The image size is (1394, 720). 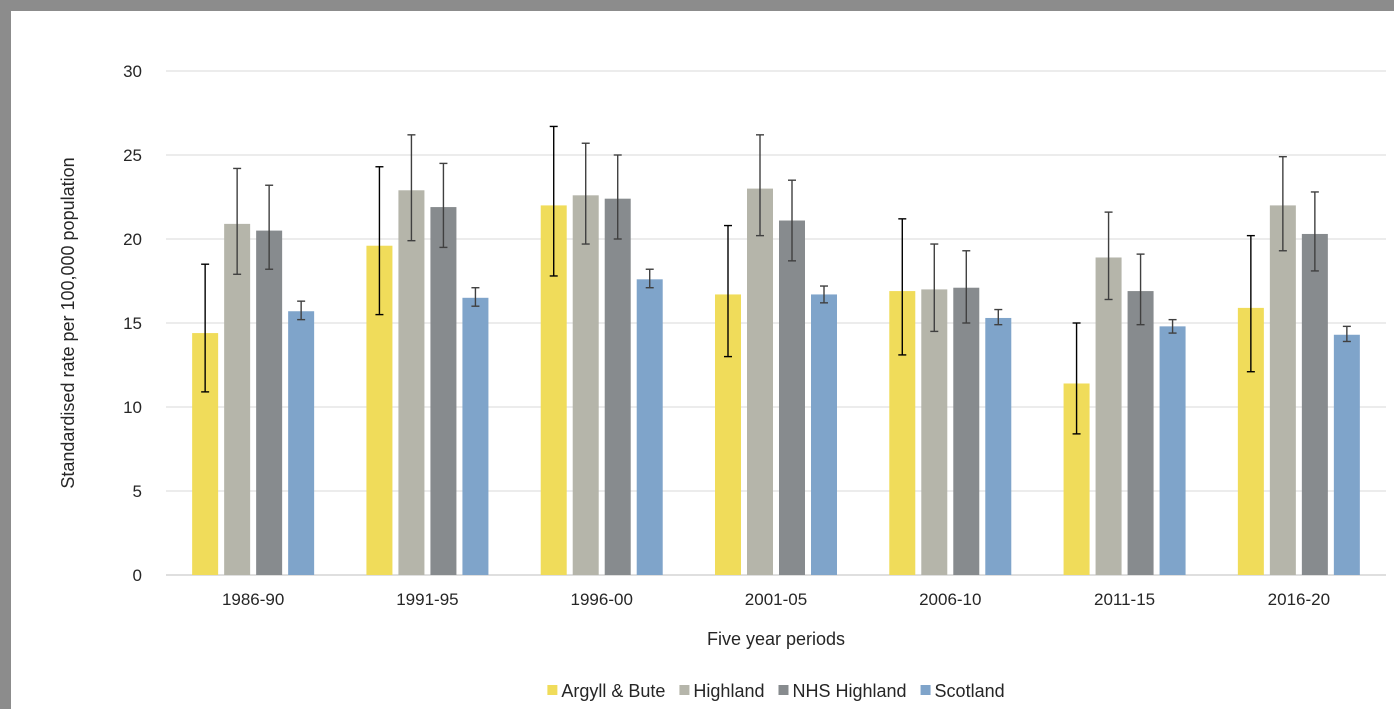 What do you see at coordinates (68, 322) in the screenshot?
I see `y-axis-title: Standardised rate per 100,000 population` at bounding box center [68, 322].